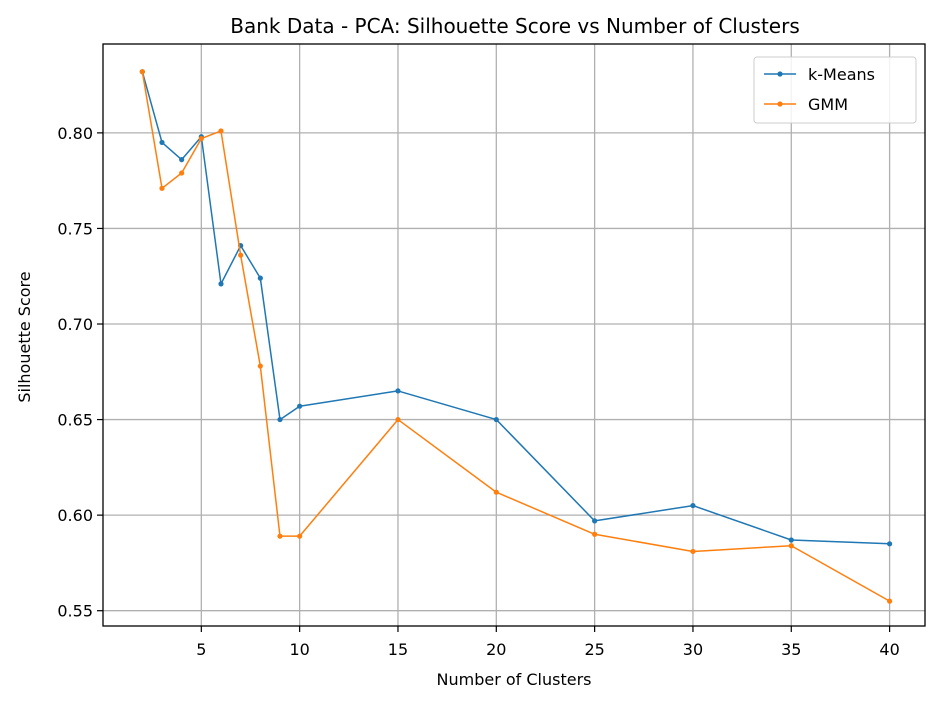 The width and height of the screenshot is (944, 704). I want to click on x-tick-label: 15, so click(398, 649).